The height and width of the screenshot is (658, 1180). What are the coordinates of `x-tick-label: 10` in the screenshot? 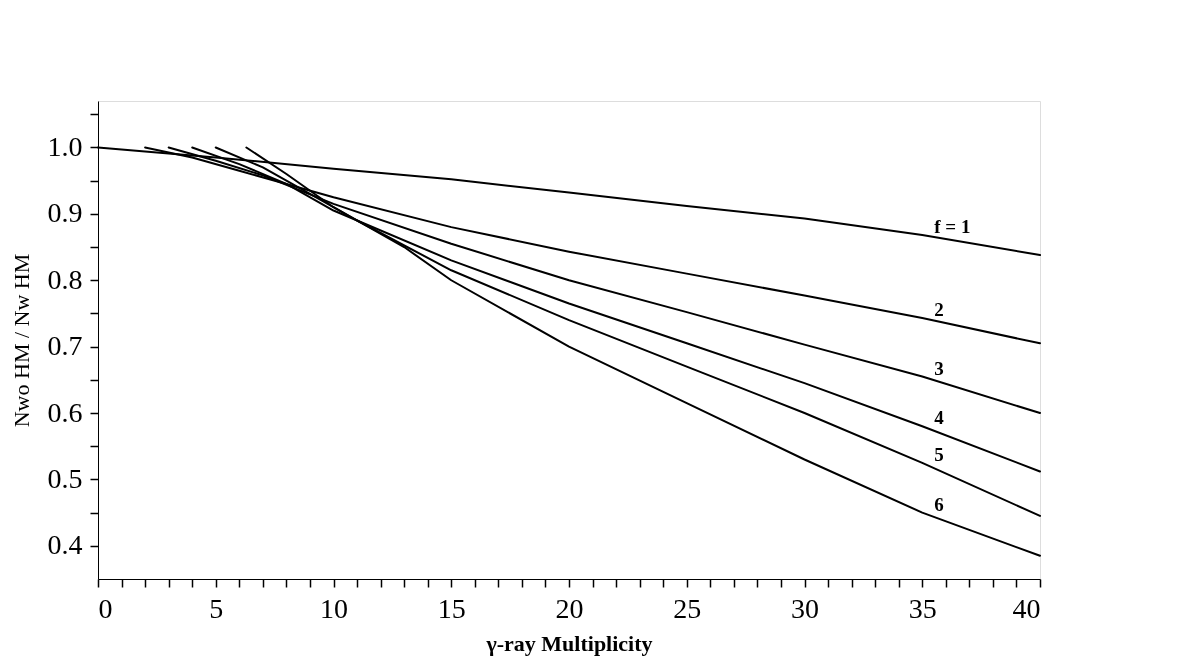 It's located at (334, 608).